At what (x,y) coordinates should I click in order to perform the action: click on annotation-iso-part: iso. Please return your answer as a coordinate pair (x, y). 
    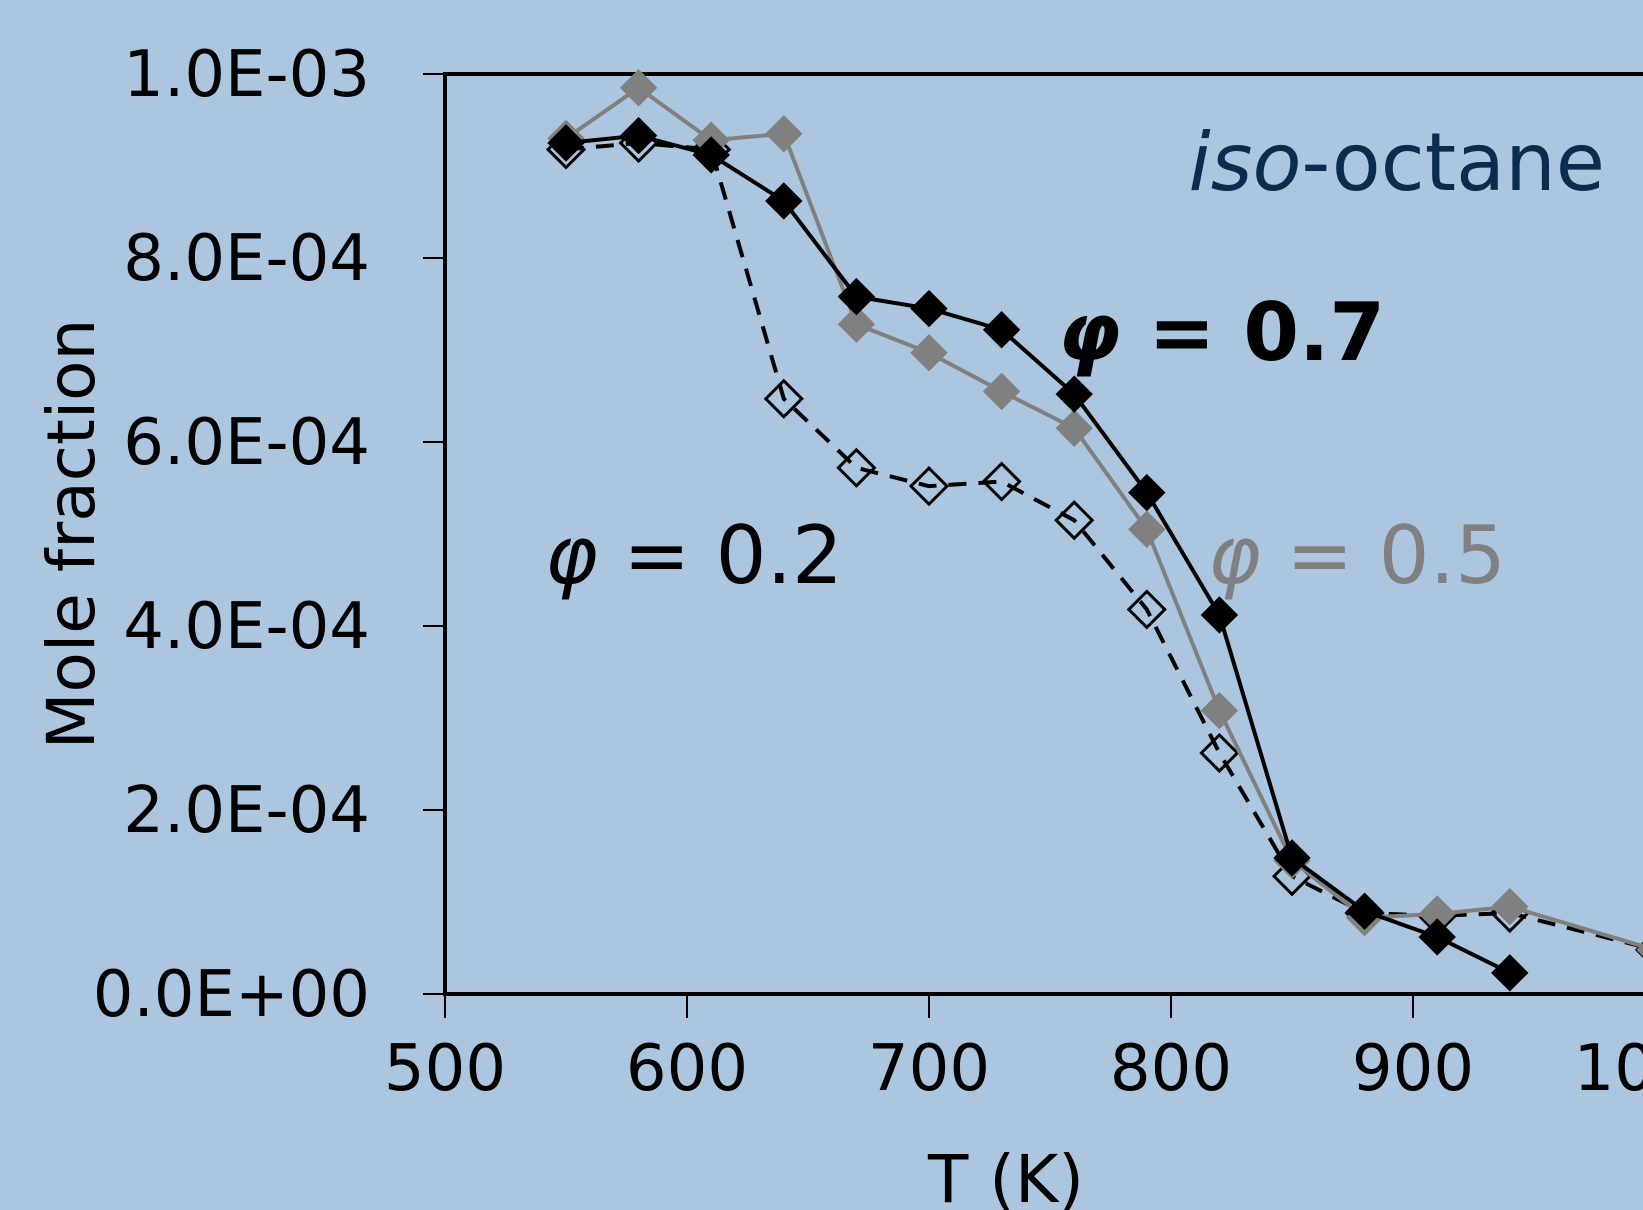
    Looking at the image, I should click on (1245, 162).